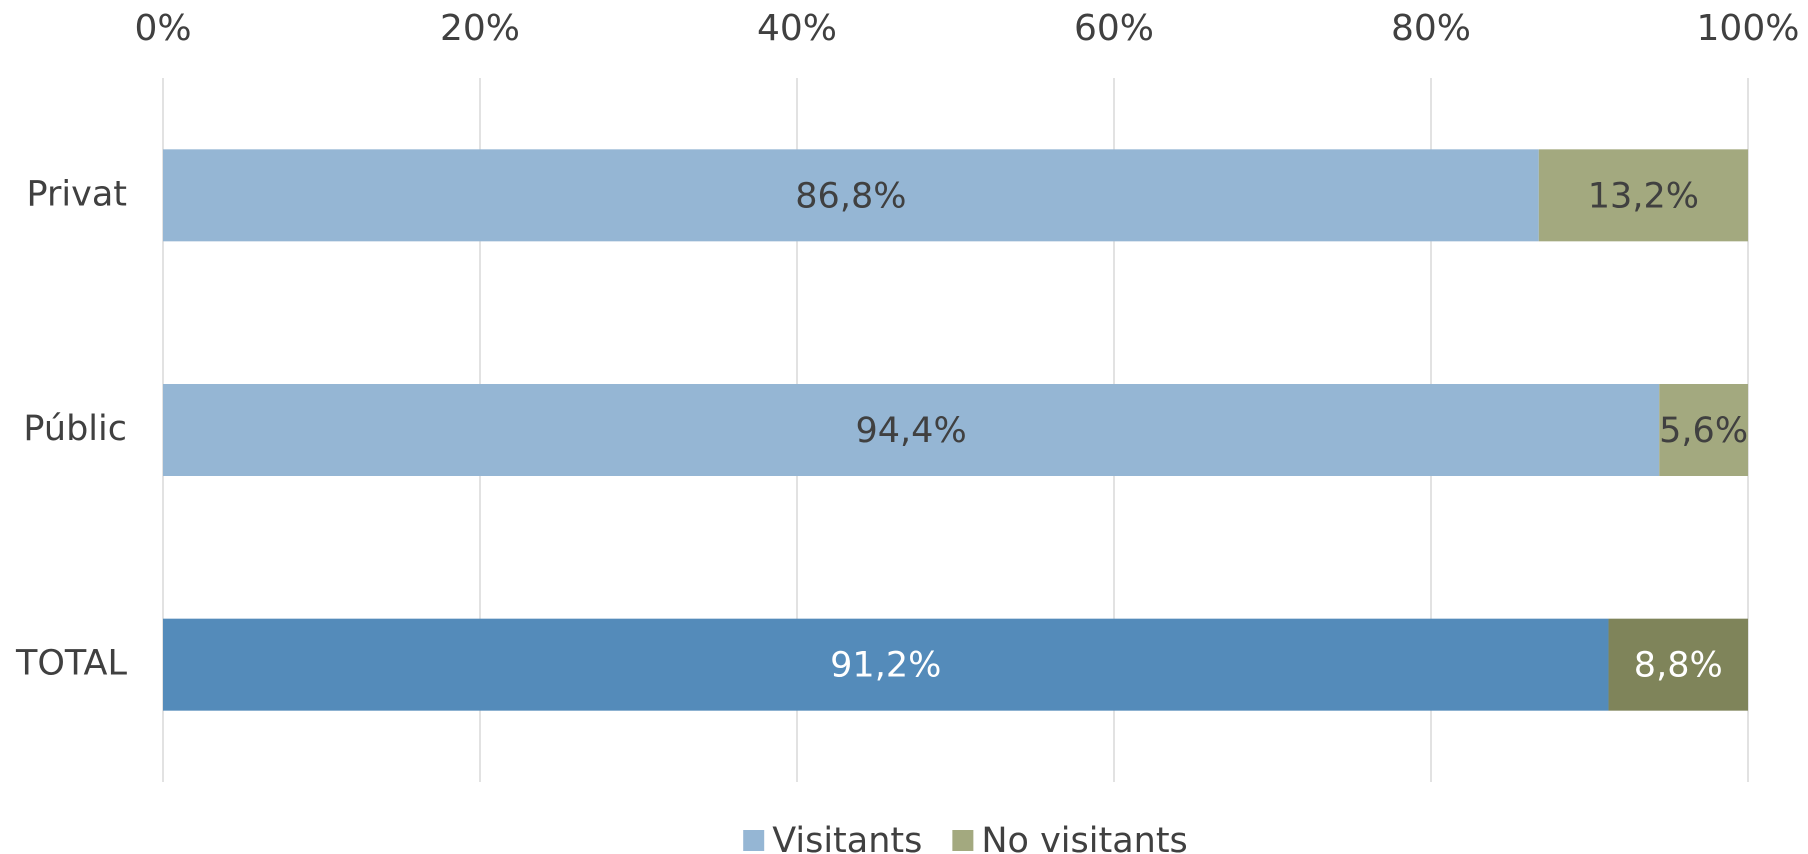 The image size is (1808, 854). Describe the element at coordinates (797, 28) in the screenshot. I see `x-tick-label: 40%` at that location.